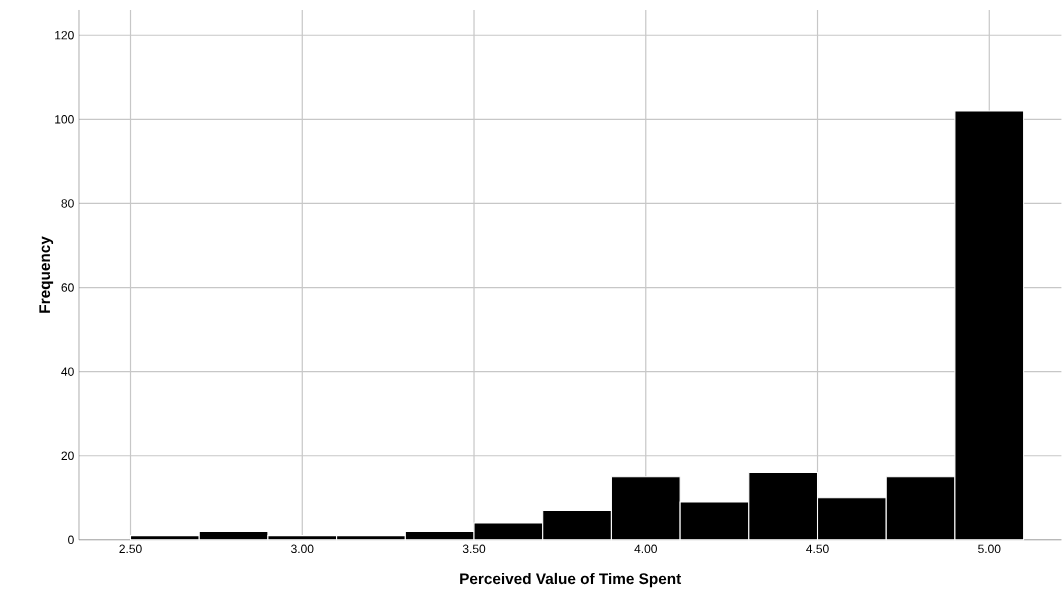  Describe the element at coordinates (571, 580) in the screenshot. I see `x-axis-title: Perceived Value of Time Spent` at that location.